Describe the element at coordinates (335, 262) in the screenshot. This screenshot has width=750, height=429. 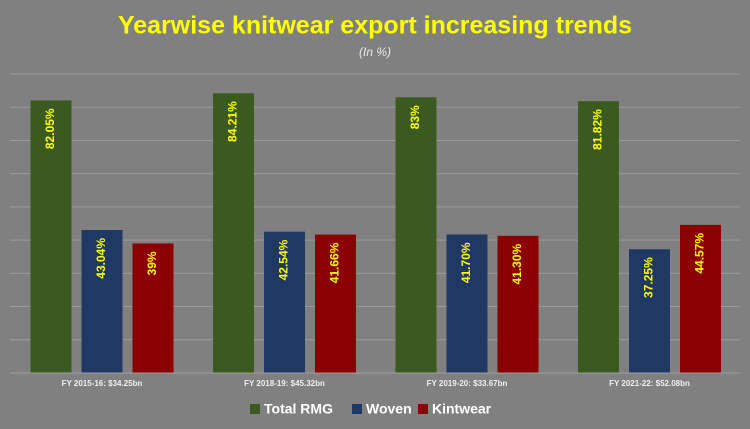
I see `data-label: 41.66%` at that location.